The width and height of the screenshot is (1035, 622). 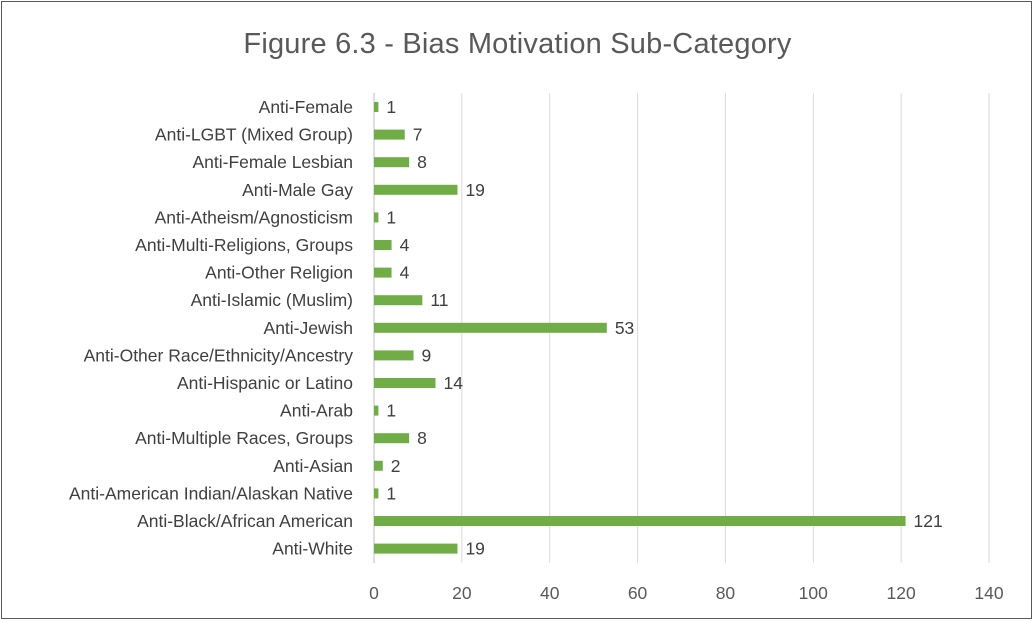 I want to click on category-label: Anti-Multiple Races, Groups, so click(x=244, y=438).